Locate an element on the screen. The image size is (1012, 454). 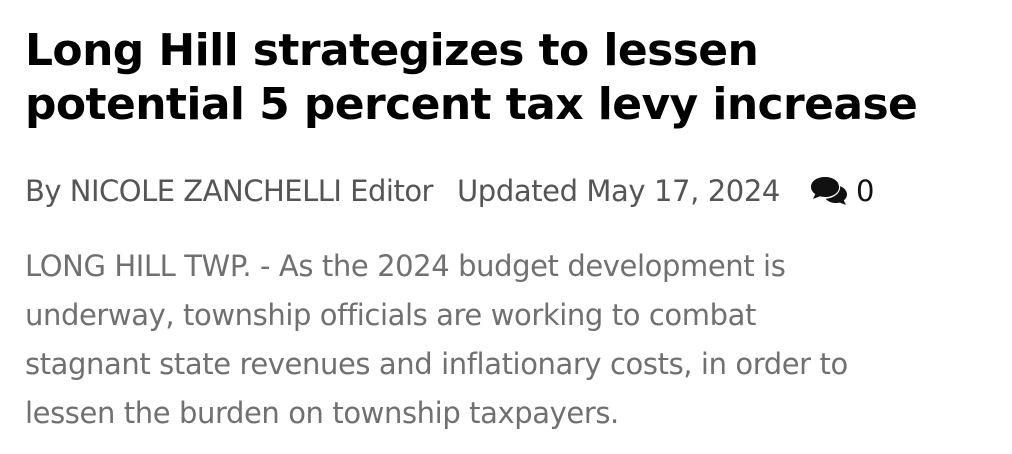
lede-line-4: lessen the burden on township taxpayers. is located at coordinates (322, 413).